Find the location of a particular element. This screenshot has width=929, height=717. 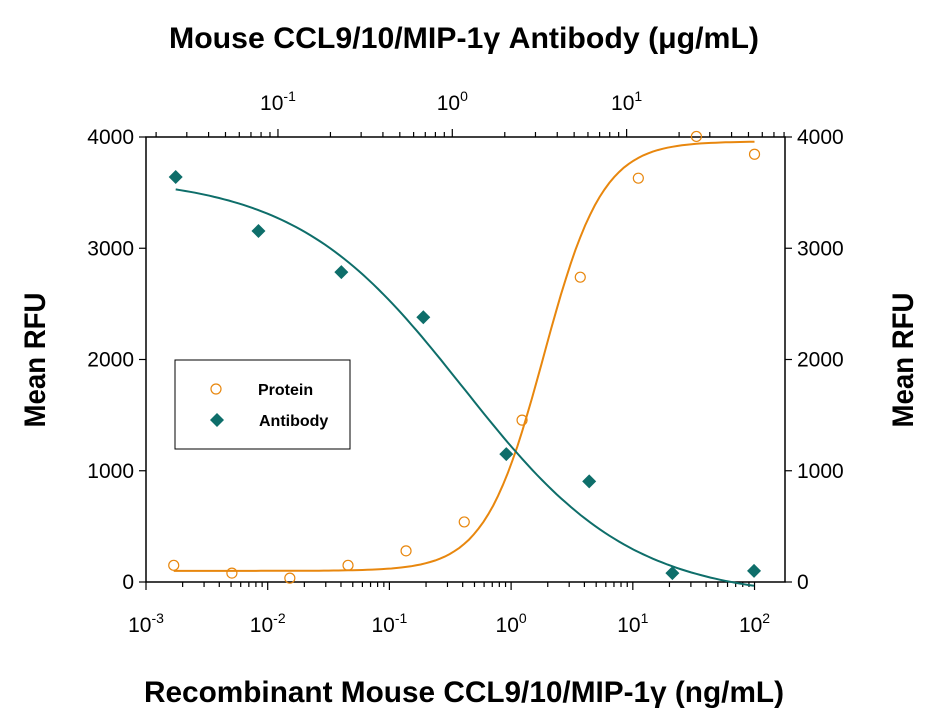

bottom-axis-tick-label: 10⁰ is located at coordinates (511, 623).